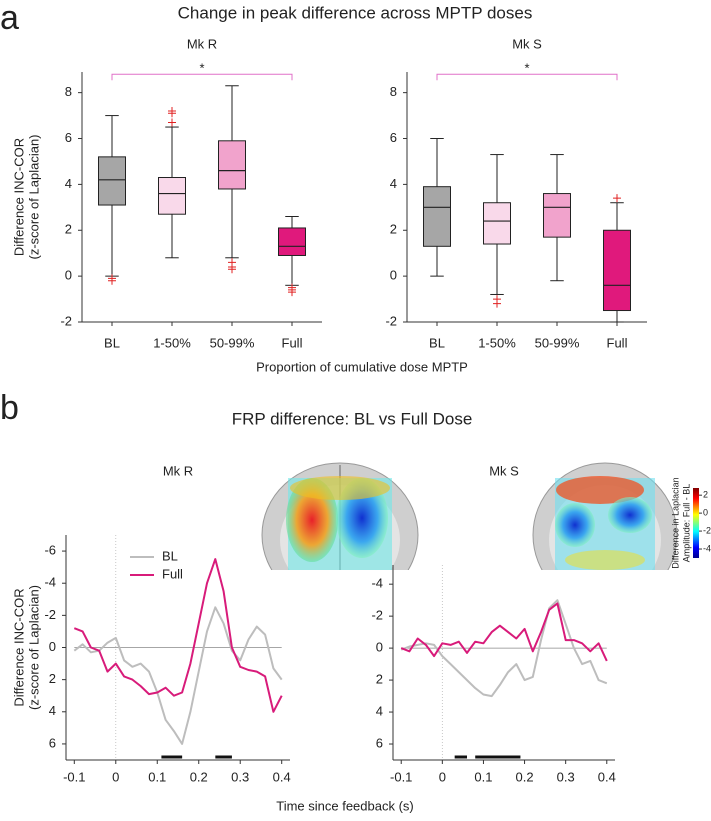 The height and width of the screenshot is (821, 711). What do you see at coordinates (9, 408) in the screenshot?
I see `panel-label: b` at bounding box center [9, 408].